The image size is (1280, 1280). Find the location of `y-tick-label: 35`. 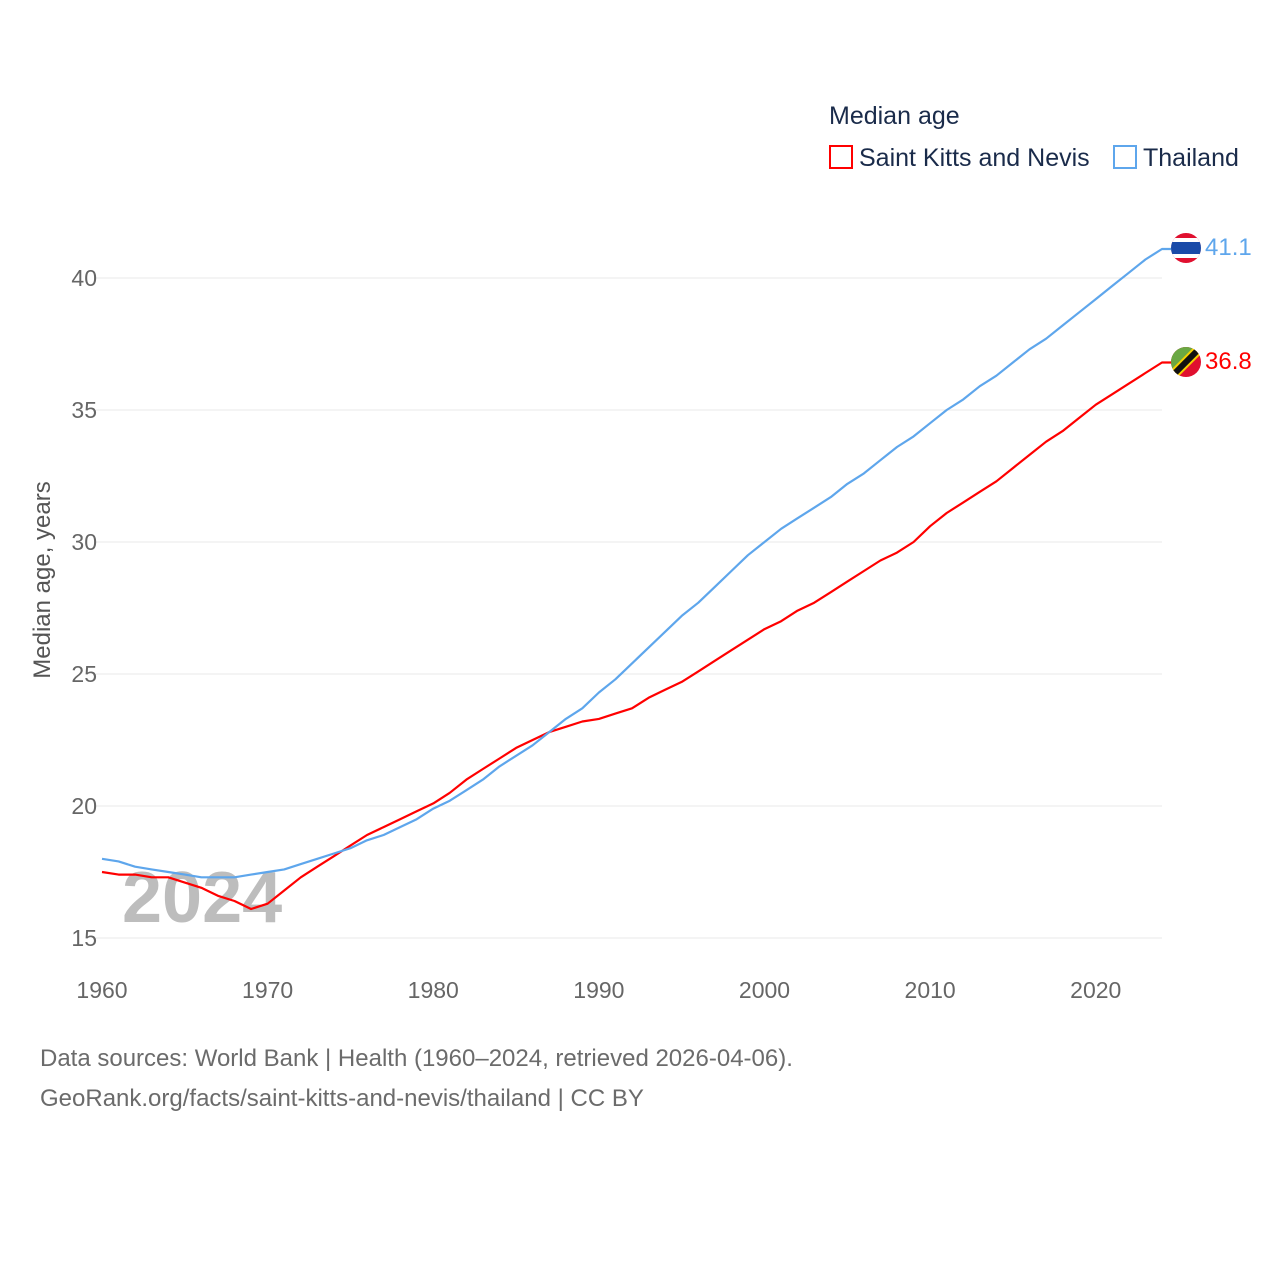

y-tick-label: 35 is located at coordinates (84, 410).